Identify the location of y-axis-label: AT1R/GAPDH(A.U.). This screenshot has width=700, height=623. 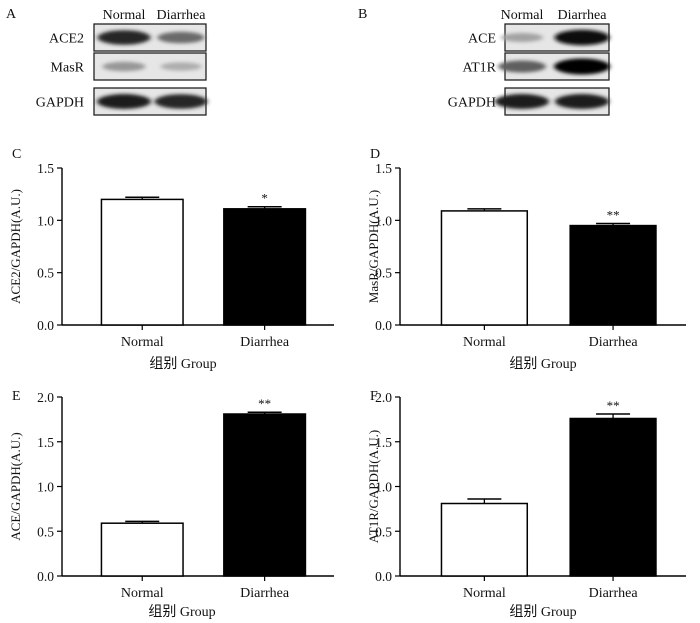
(373, 486).